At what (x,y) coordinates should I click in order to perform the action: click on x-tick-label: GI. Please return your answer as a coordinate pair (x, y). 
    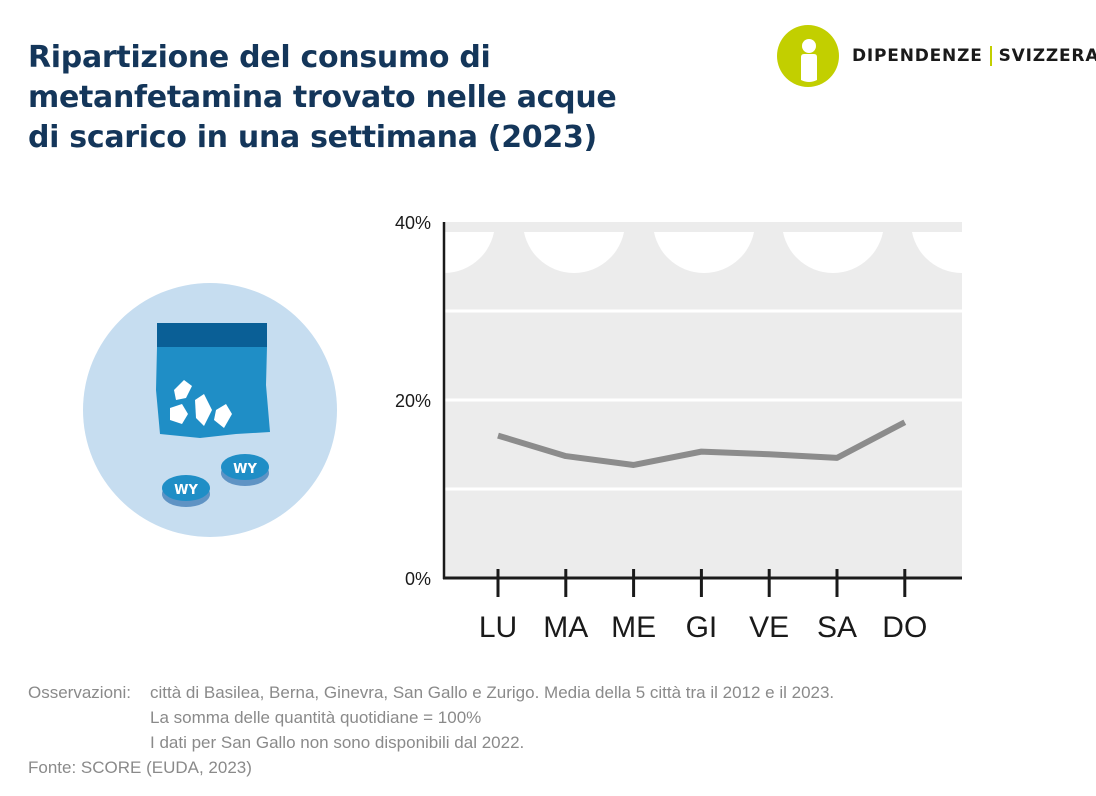
    Looking at the image, I should click on (702, 627).